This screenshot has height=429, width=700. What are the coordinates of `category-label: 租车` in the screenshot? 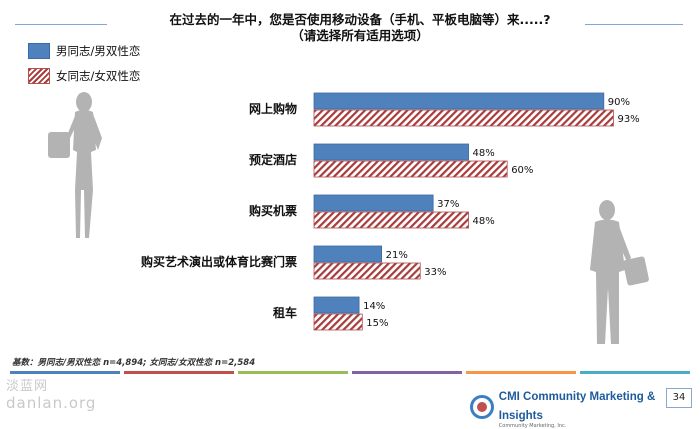 It's located at (285, 312).